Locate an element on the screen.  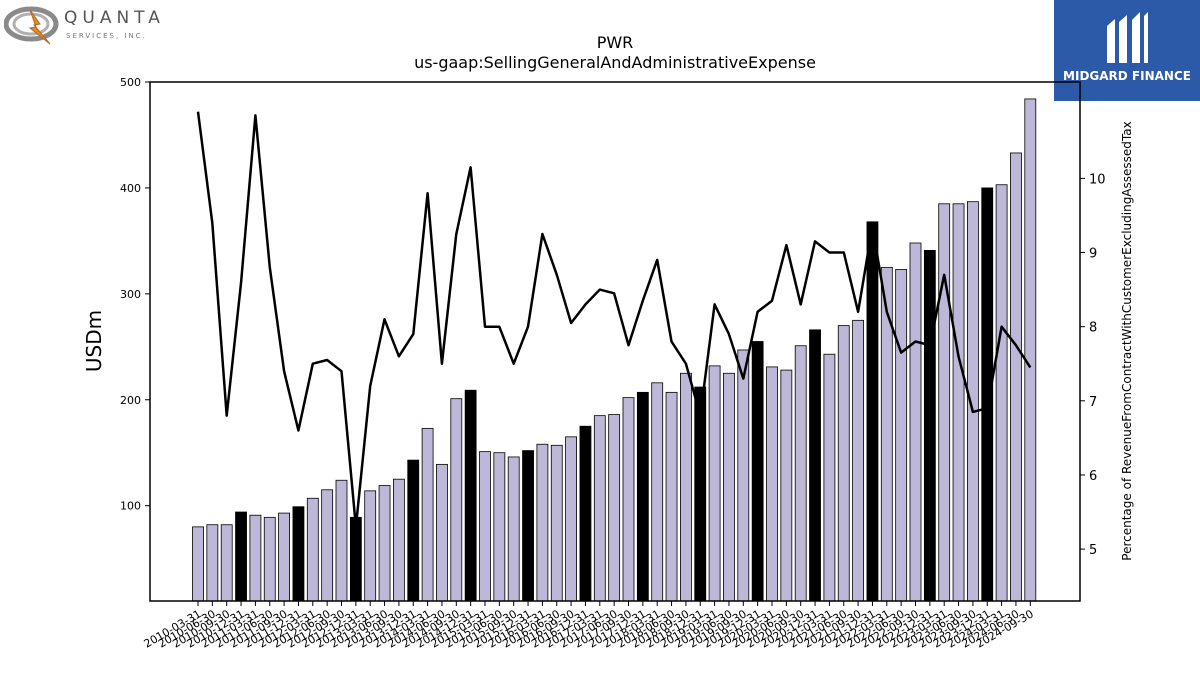
y-tick-label: 300 is located at coordinates (130, 294).